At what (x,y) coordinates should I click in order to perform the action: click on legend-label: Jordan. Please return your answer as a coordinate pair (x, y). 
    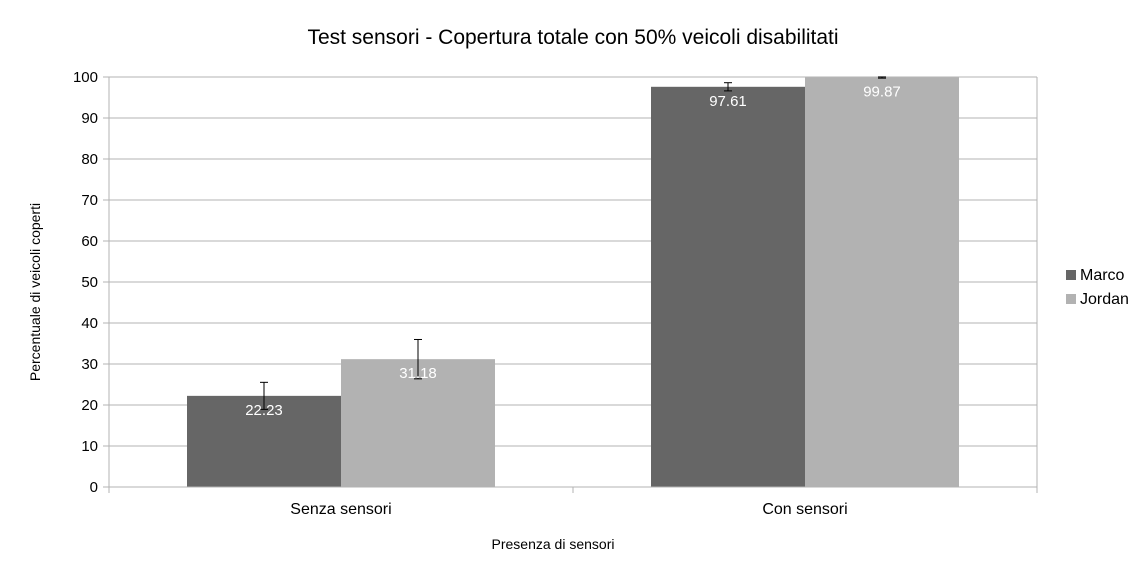
    Looking at the image, I should click on (1104, 299).